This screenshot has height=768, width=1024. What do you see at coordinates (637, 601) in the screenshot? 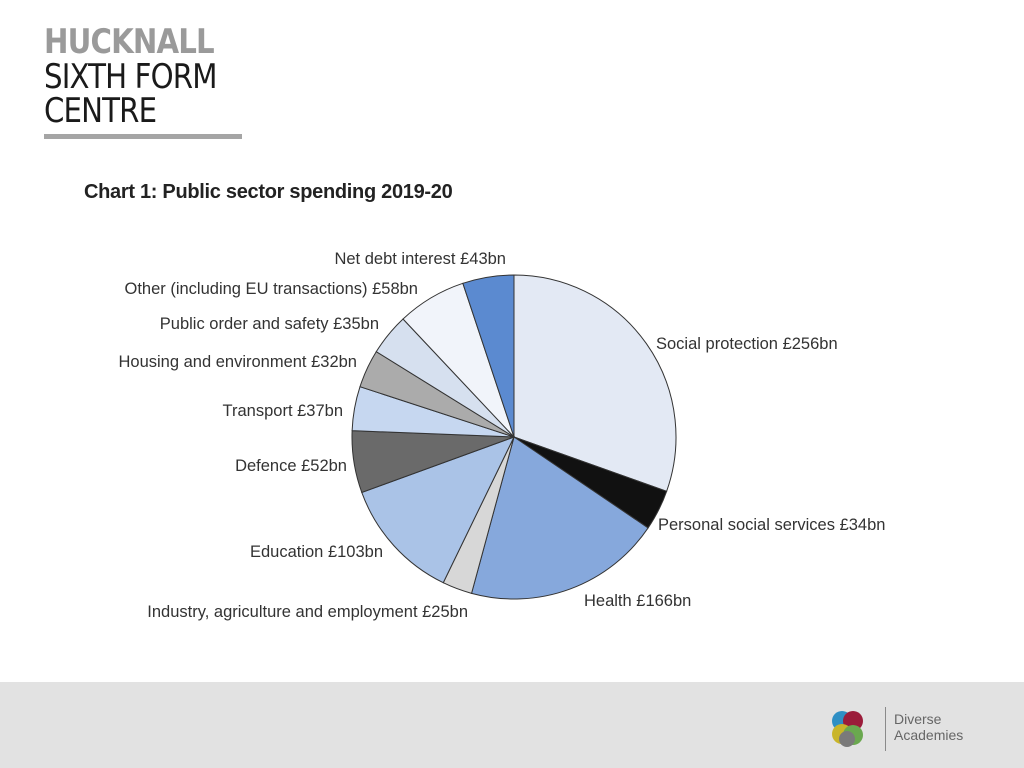
I see `slice-label-health: Health £166bn` at bounding box center [637, 601].